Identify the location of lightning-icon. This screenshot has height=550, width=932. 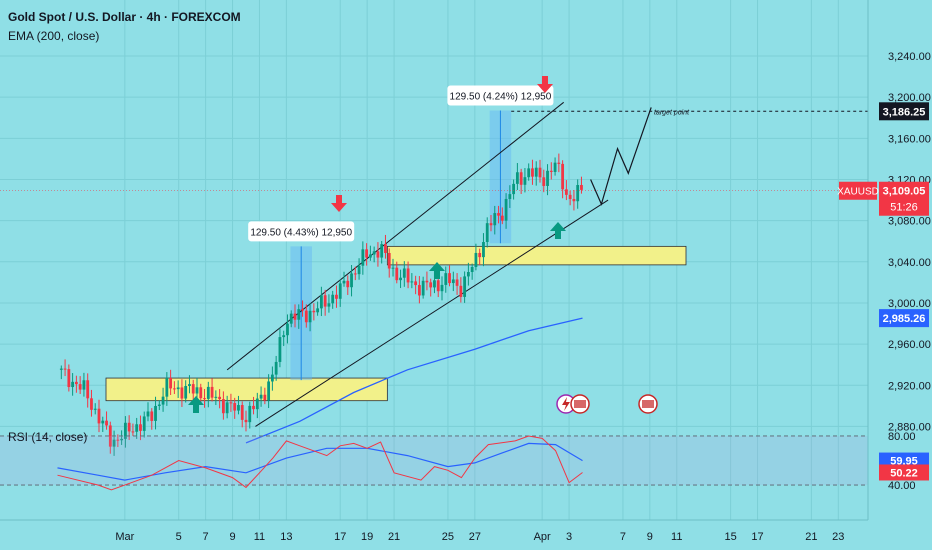
(566, 404).